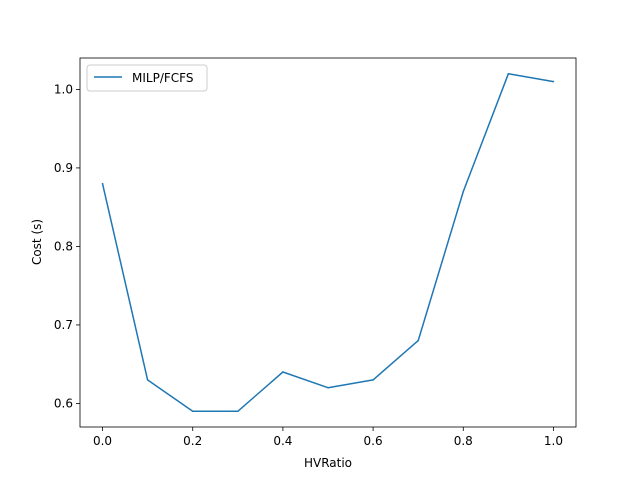 The height and width of the screenshot is (480, 640). I want to click on y-tick-label: 0.9, so click(63, 168).